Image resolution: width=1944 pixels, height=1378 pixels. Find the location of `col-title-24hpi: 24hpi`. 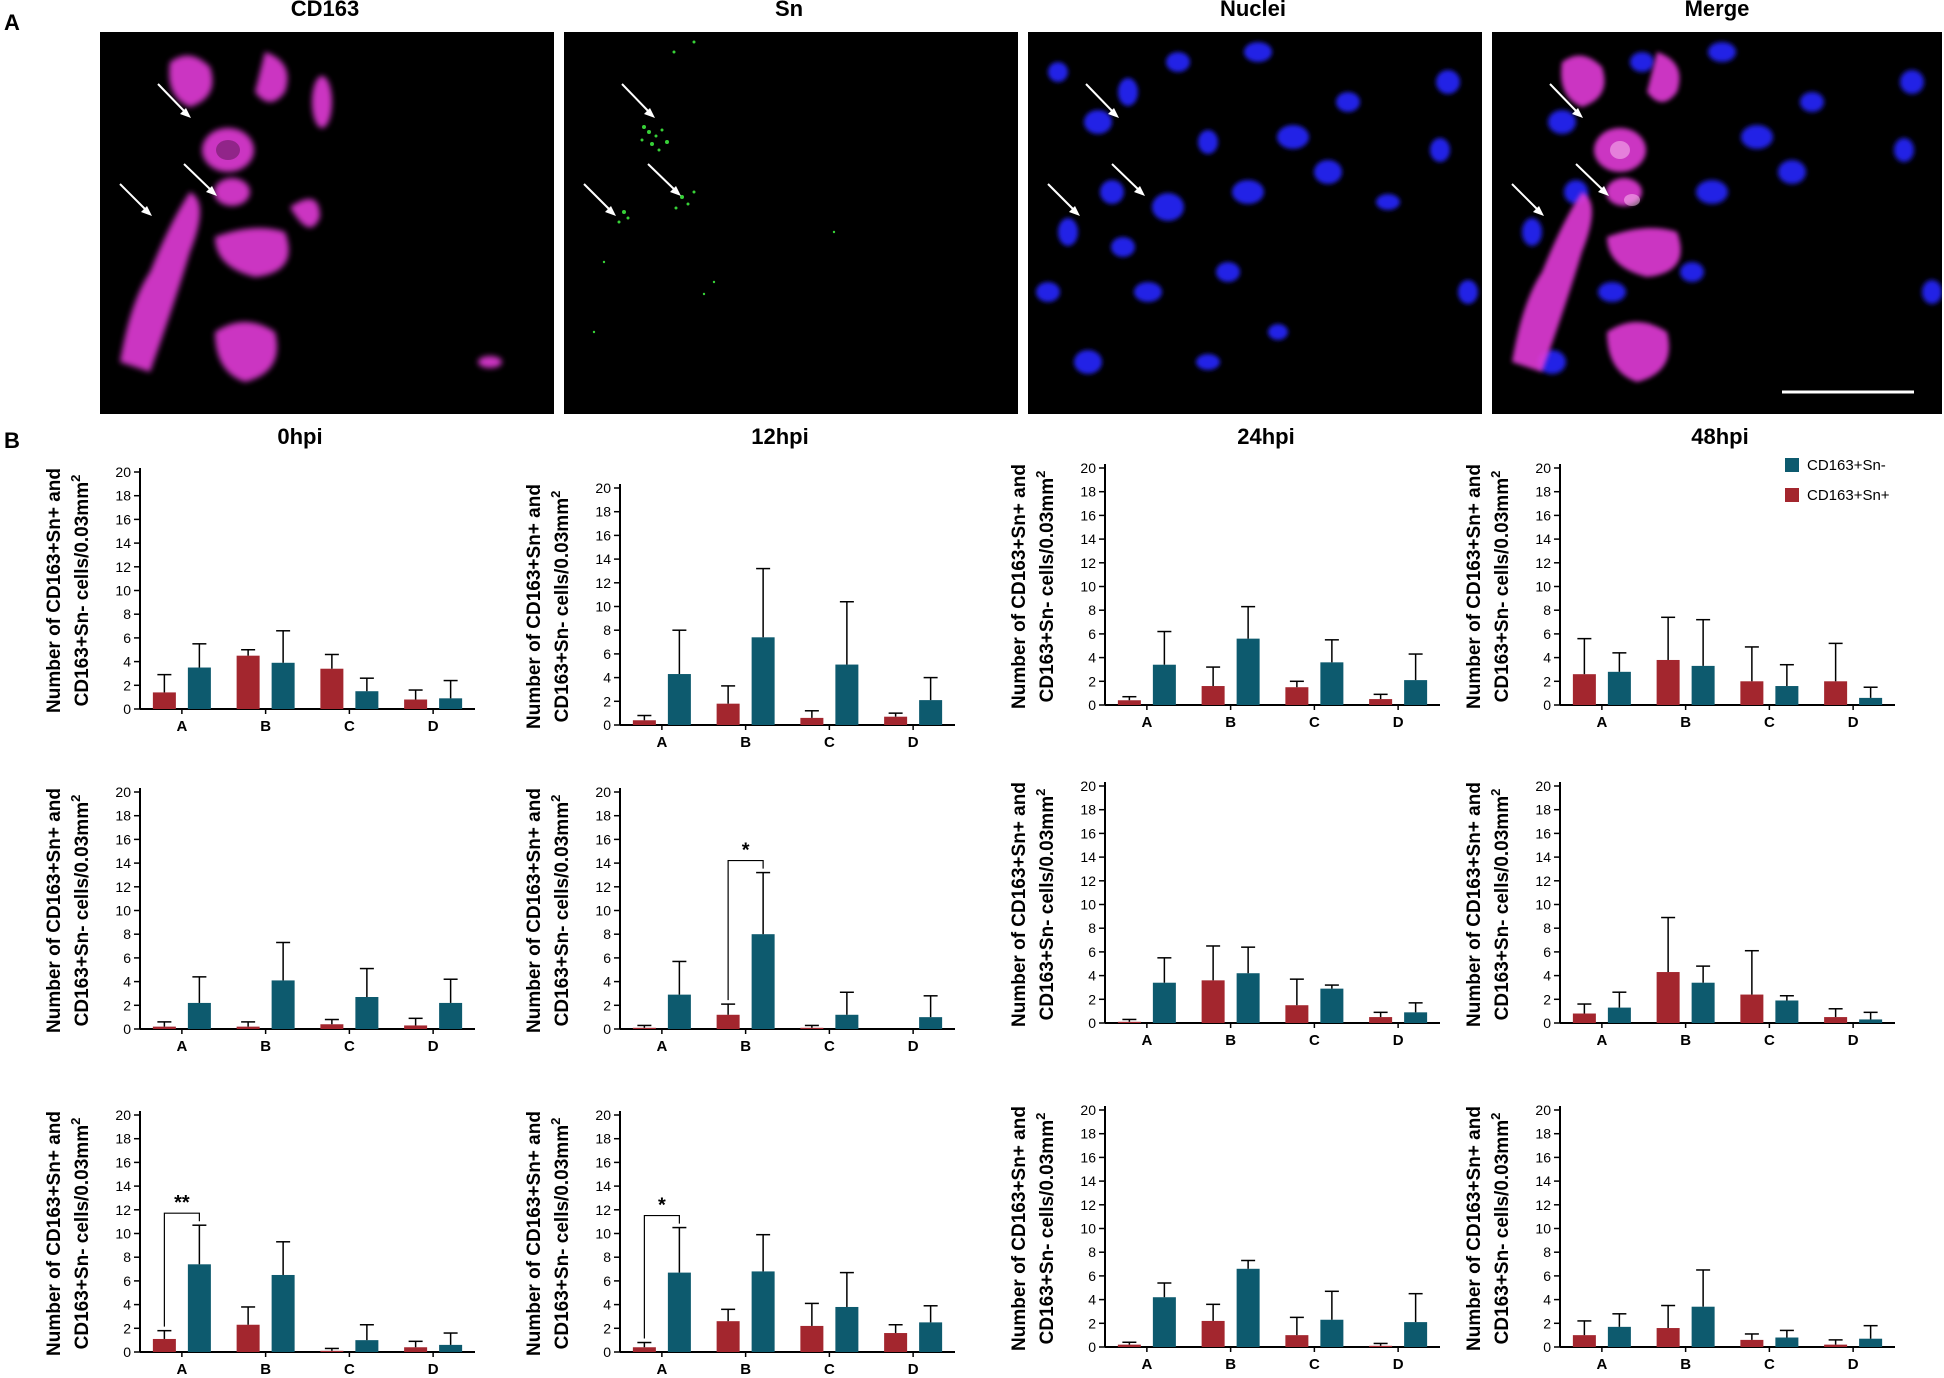

col-title-24hpi: 24hpi is located at coordinates (1266, 436).